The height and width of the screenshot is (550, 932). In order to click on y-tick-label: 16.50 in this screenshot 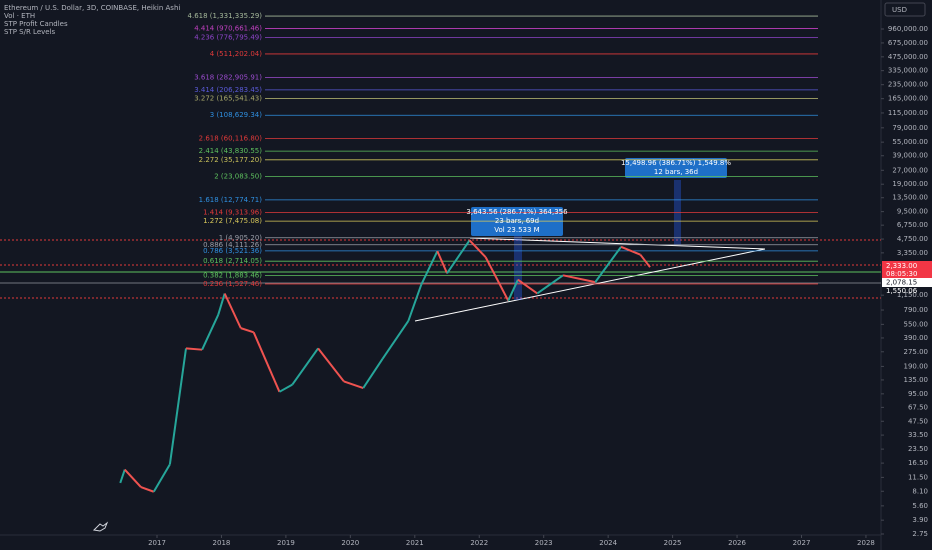, I will do `click(918, 463)`.